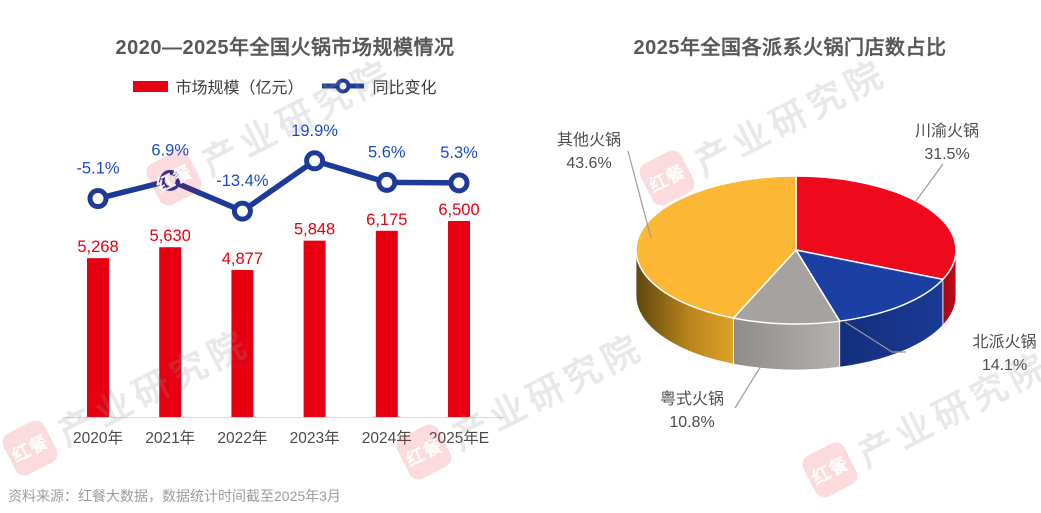  I want to click on pie-slice-粤式火锅, so click(786, 287).